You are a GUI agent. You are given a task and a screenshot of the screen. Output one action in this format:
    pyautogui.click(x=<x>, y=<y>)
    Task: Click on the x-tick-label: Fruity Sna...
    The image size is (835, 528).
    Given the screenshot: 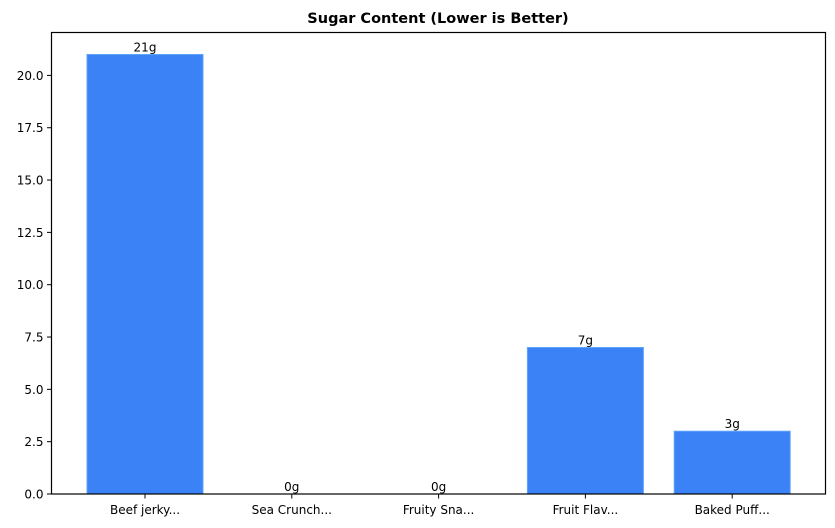 What is the action you would take?
    pyautogui.click(x=439, y=510)
    